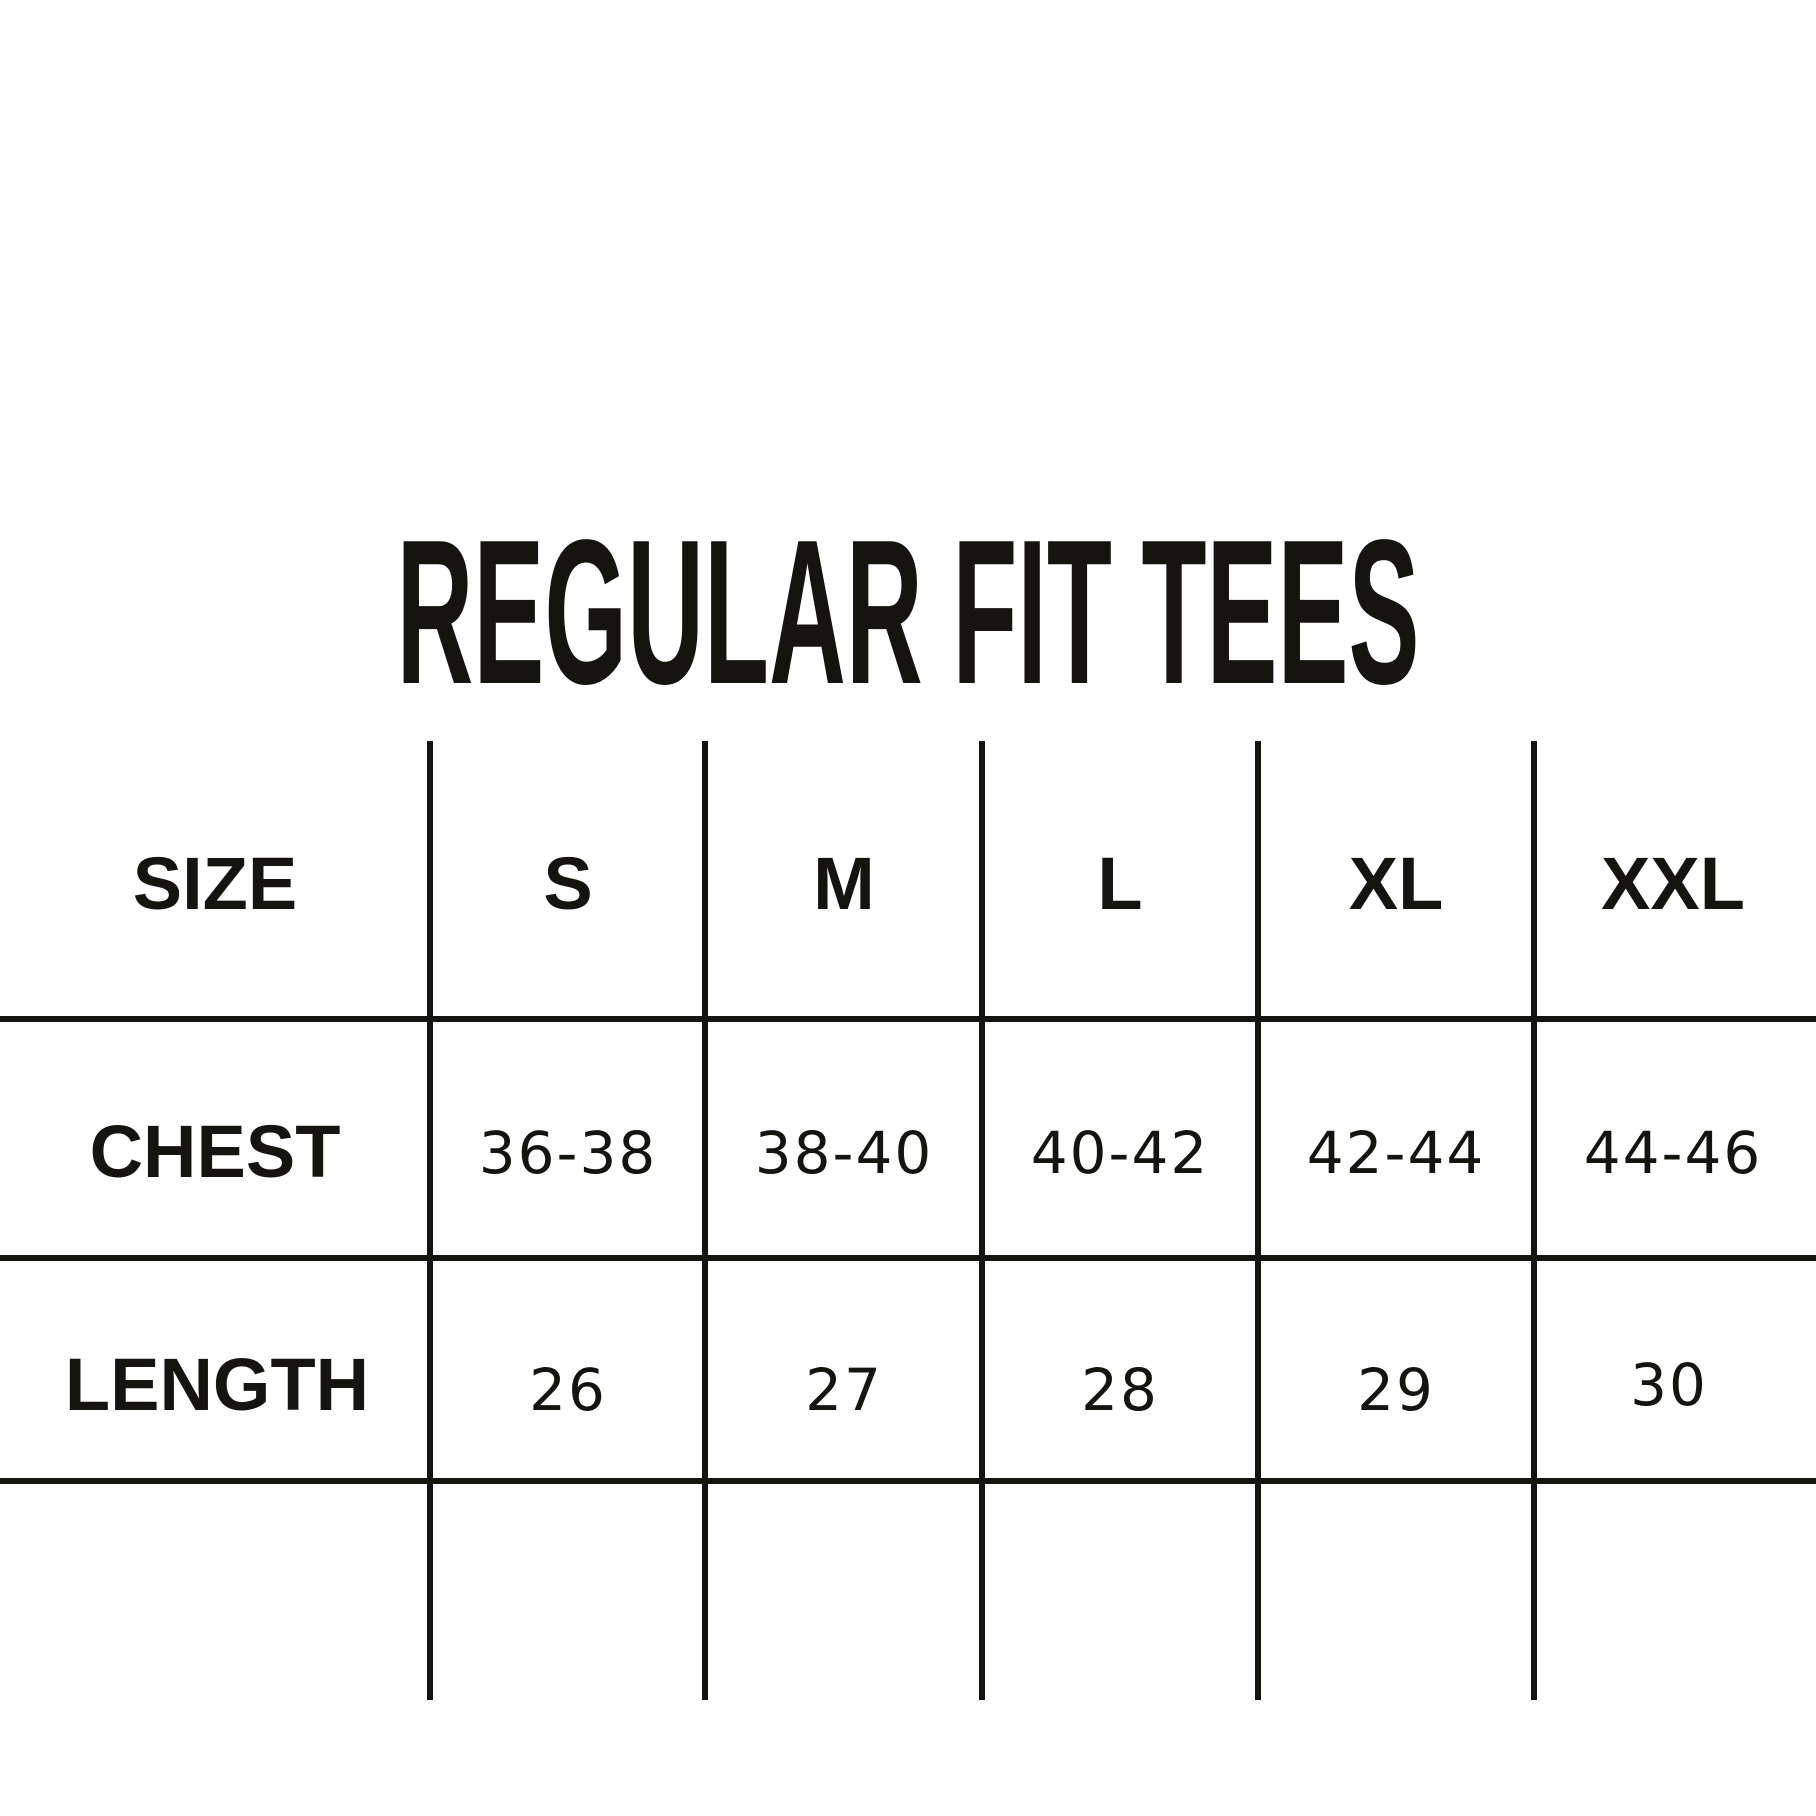 The height and width of the screenshot is (1816, 1816). I want to click on size-l: L, so click(1119, 883).